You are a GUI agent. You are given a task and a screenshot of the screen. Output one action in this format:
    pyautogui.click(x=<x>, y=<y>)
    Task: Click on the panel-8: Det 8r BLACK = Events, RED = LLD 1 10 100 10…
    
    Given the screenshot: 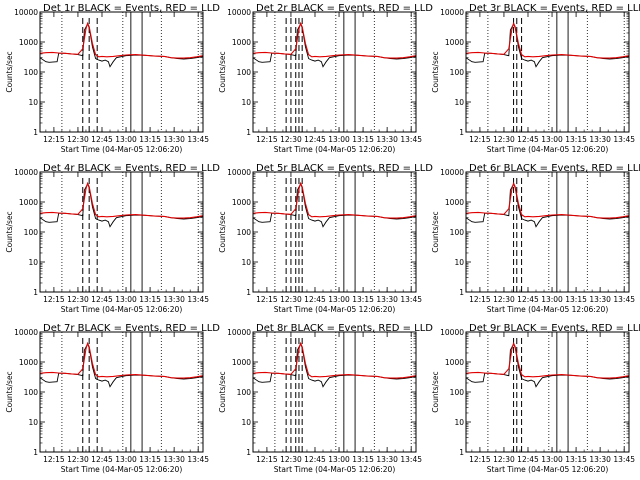 What is the action you would take?
    pyautogui.click(x=325, y=398)
    